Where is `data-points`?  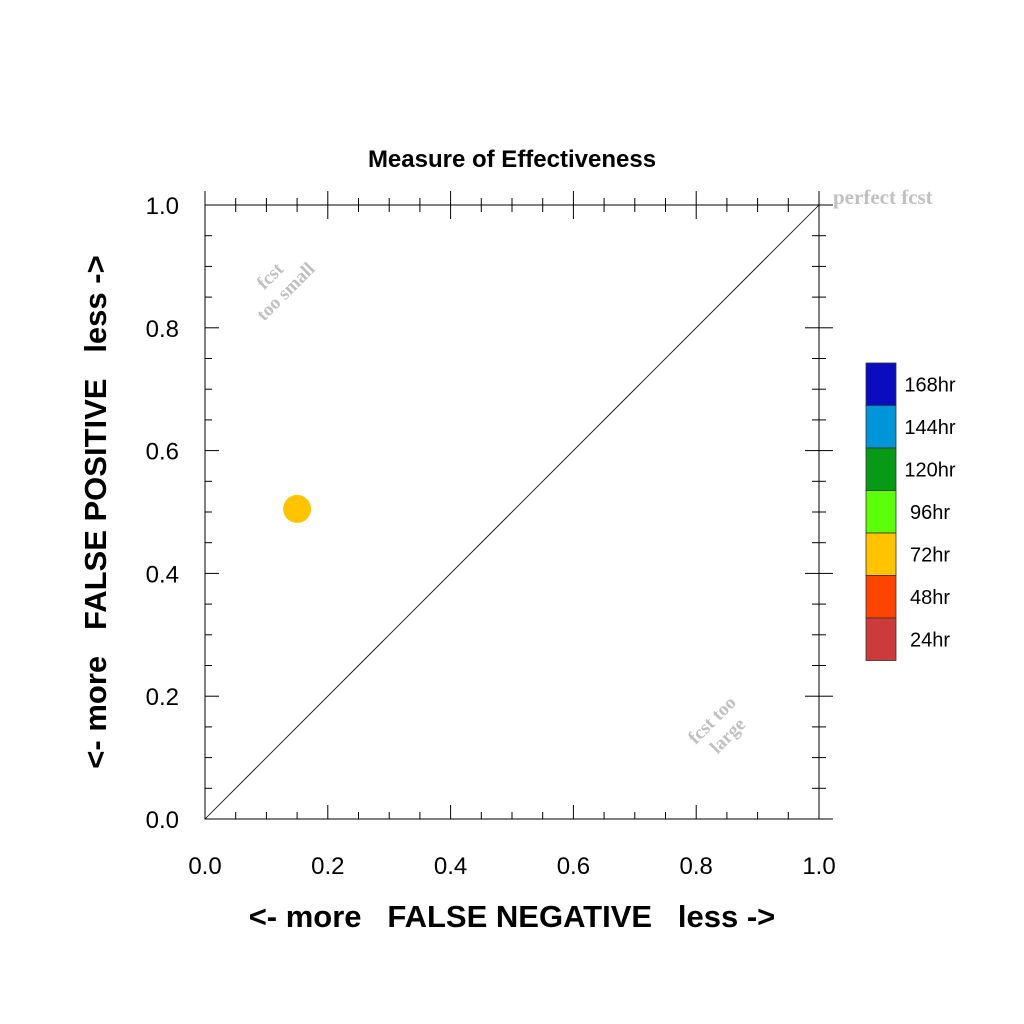 data-points is located at coordinates (297, 508).